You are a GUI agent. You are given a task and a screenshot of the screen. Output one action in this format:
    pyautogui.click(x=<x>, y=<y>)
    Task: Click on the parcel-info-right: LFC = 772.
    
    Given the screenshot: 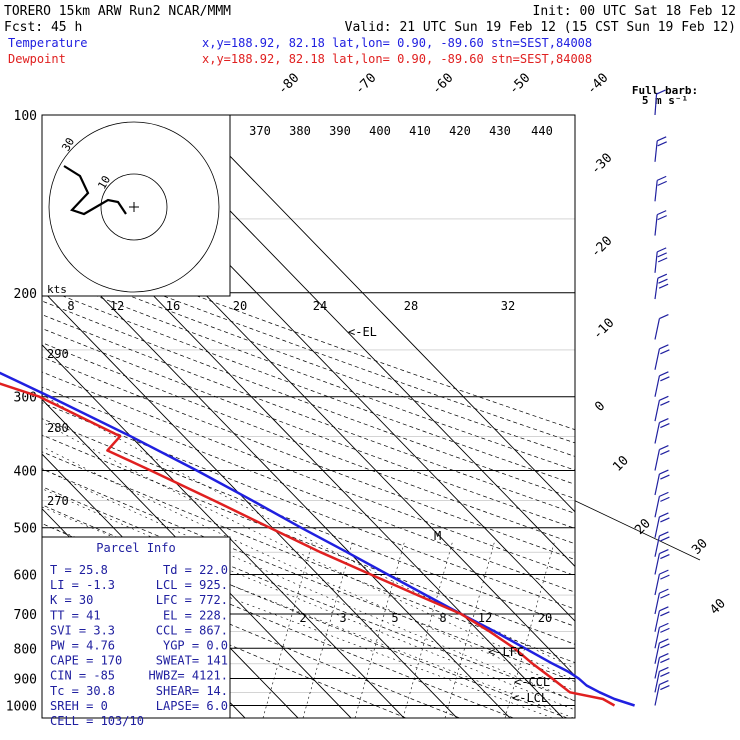 What is the action you would take?
    pyautogui.click(x=192, y=600)
    